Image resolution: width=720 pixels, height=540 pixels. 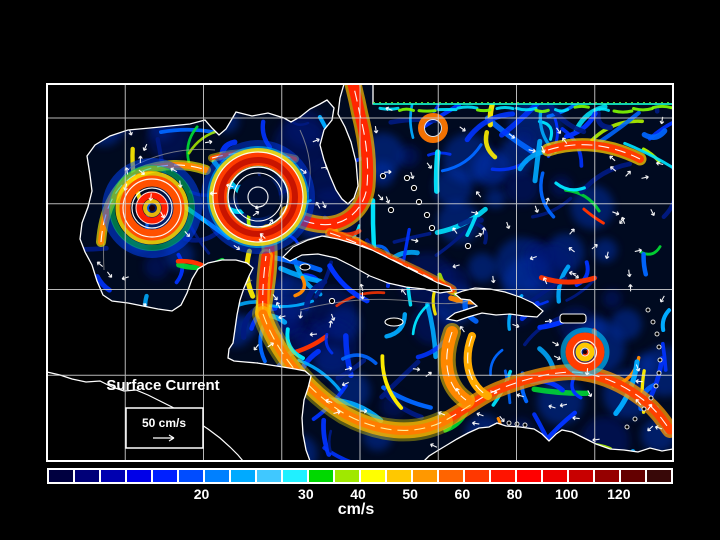 I want to click on island-jamaica, so click(x=394, y=322).